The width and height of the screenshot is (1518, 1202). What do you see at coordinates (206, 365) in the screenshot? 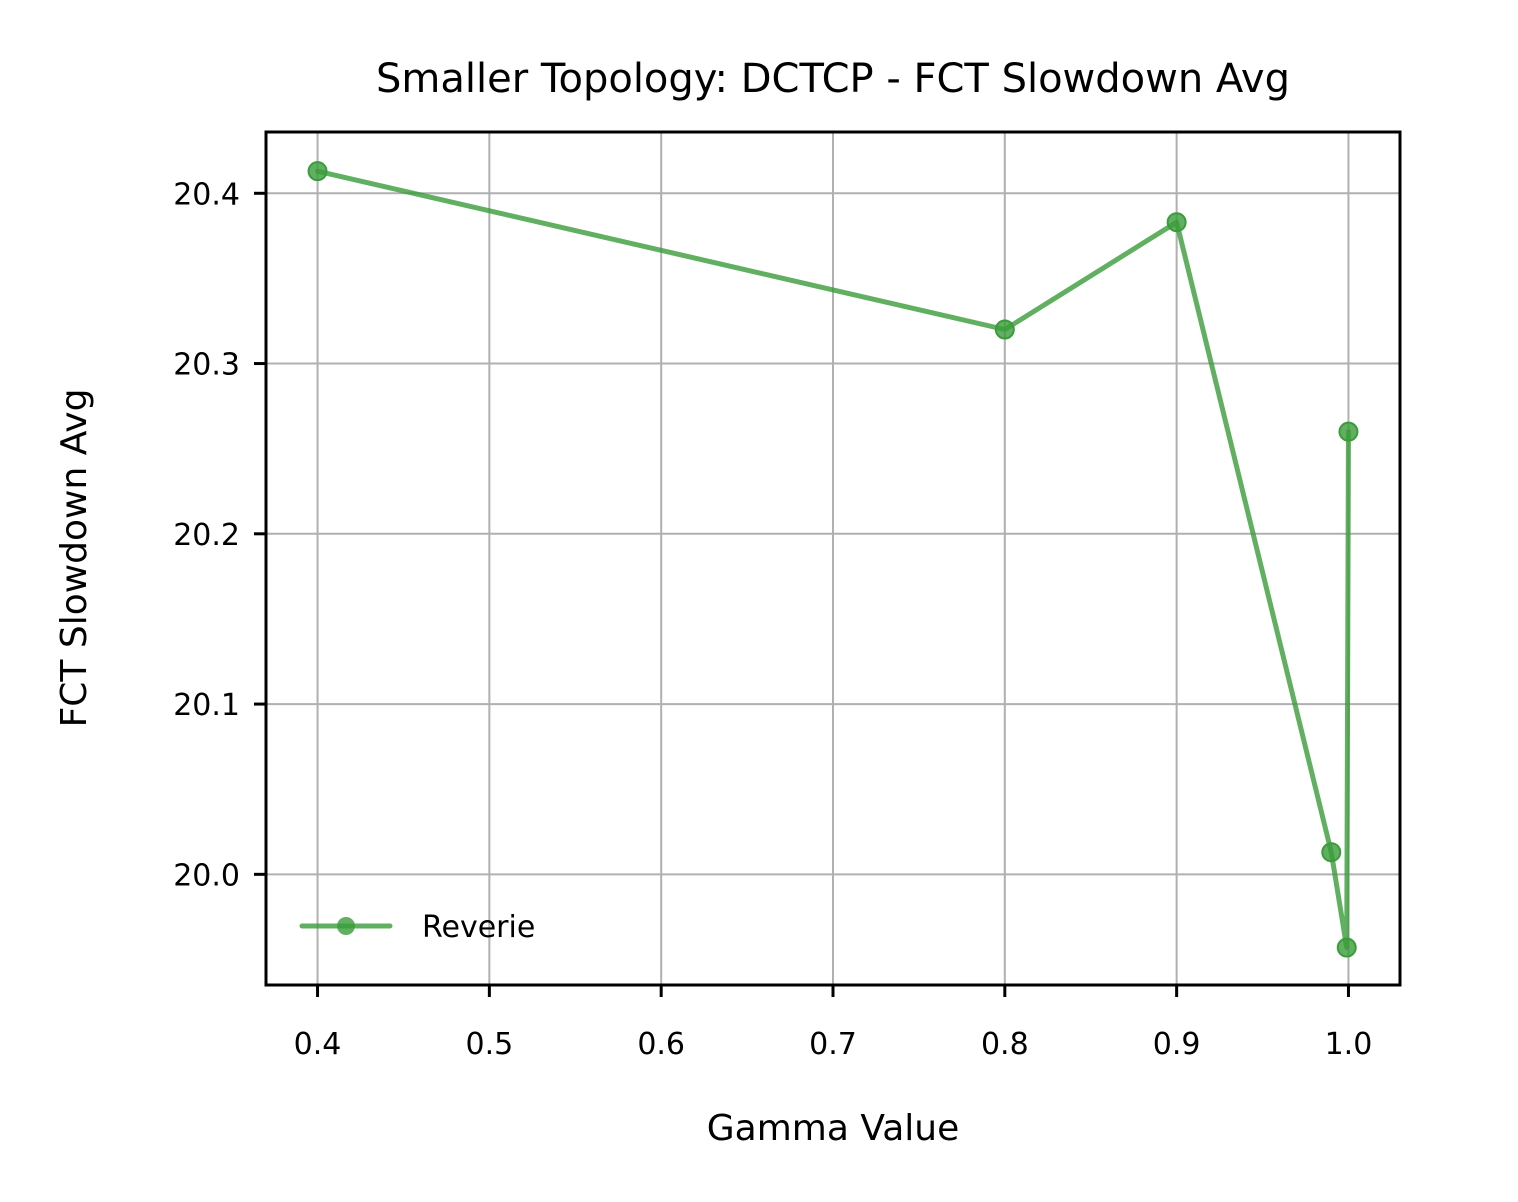
I see `y-tick-label: 20.3` at bounding box center [206, 365].